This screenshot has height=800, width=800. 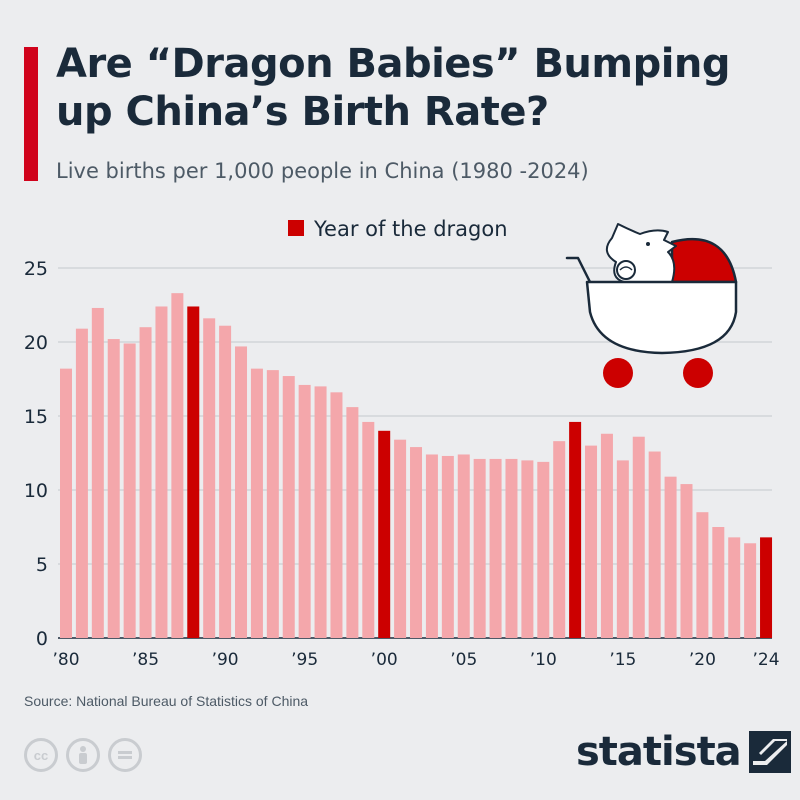 What do you see at coordinates (145, 660) in the screenshot?
I see `x-tick-label: ’85` at bounding box center [145, 660].